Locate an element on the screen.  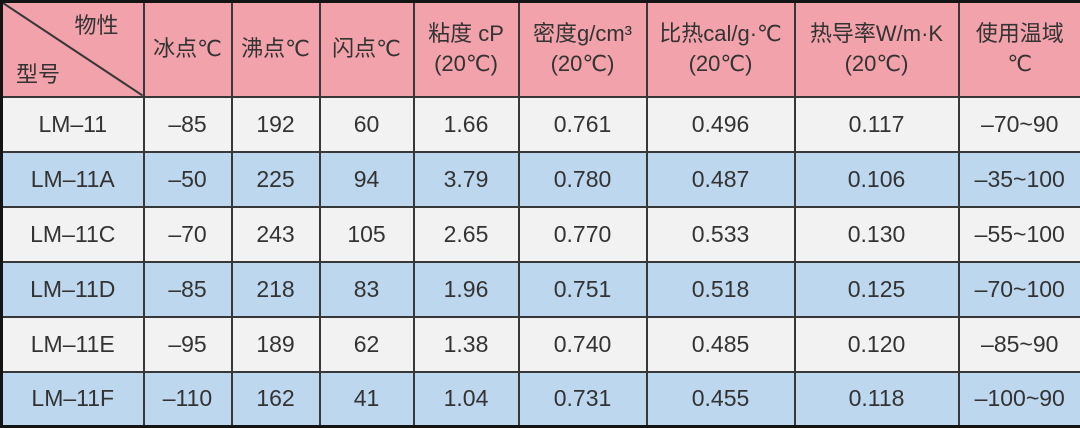
value-cell: 1.38 is located at coordinates (466, 344).